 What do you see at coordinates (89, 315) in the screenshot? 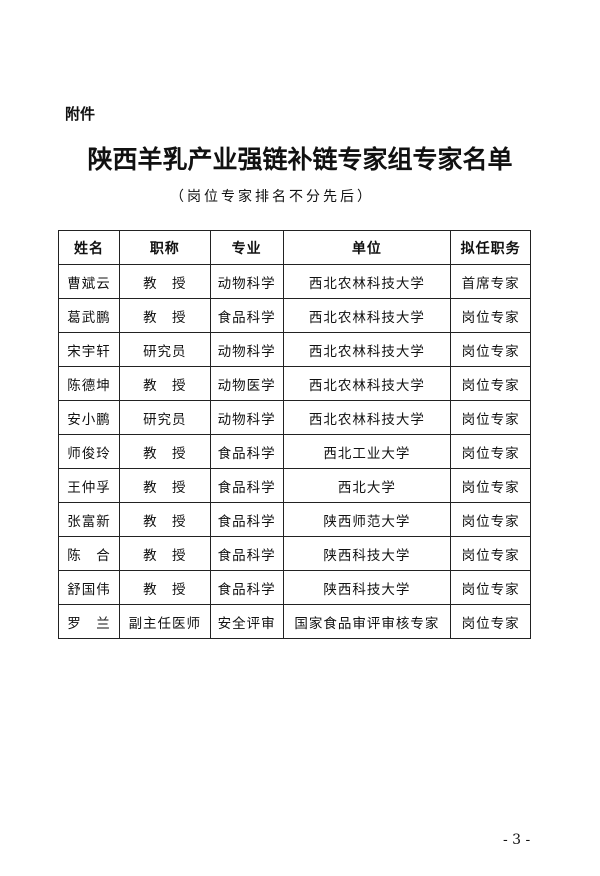
I see `table-cell: 葛武鹏` at bounding box center [89, 315].